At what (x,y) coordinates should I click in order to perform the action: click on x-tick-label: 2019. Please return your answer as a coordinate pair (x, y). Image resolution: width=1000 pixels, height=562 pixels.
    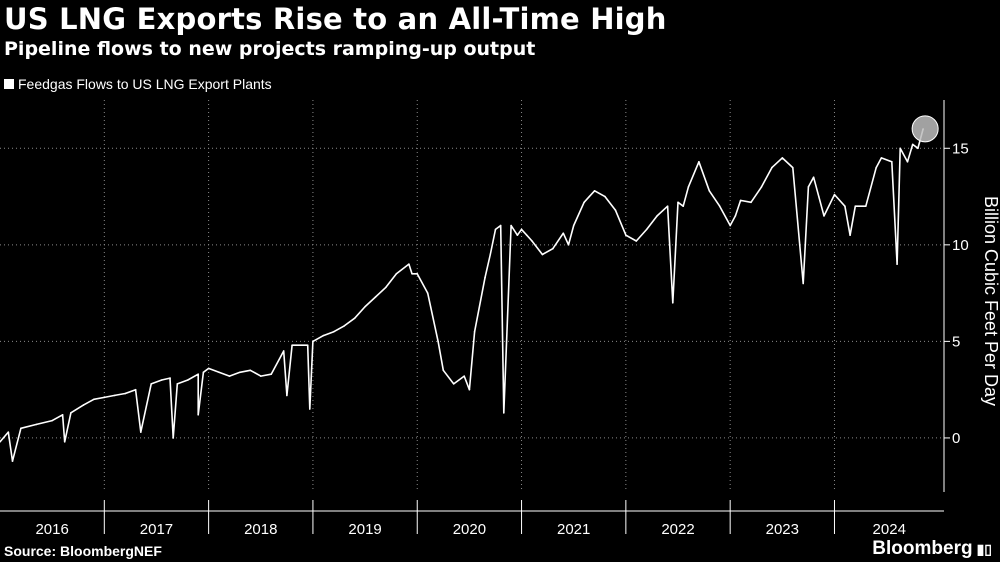
    Looking at the image, I should click on (364, 529).